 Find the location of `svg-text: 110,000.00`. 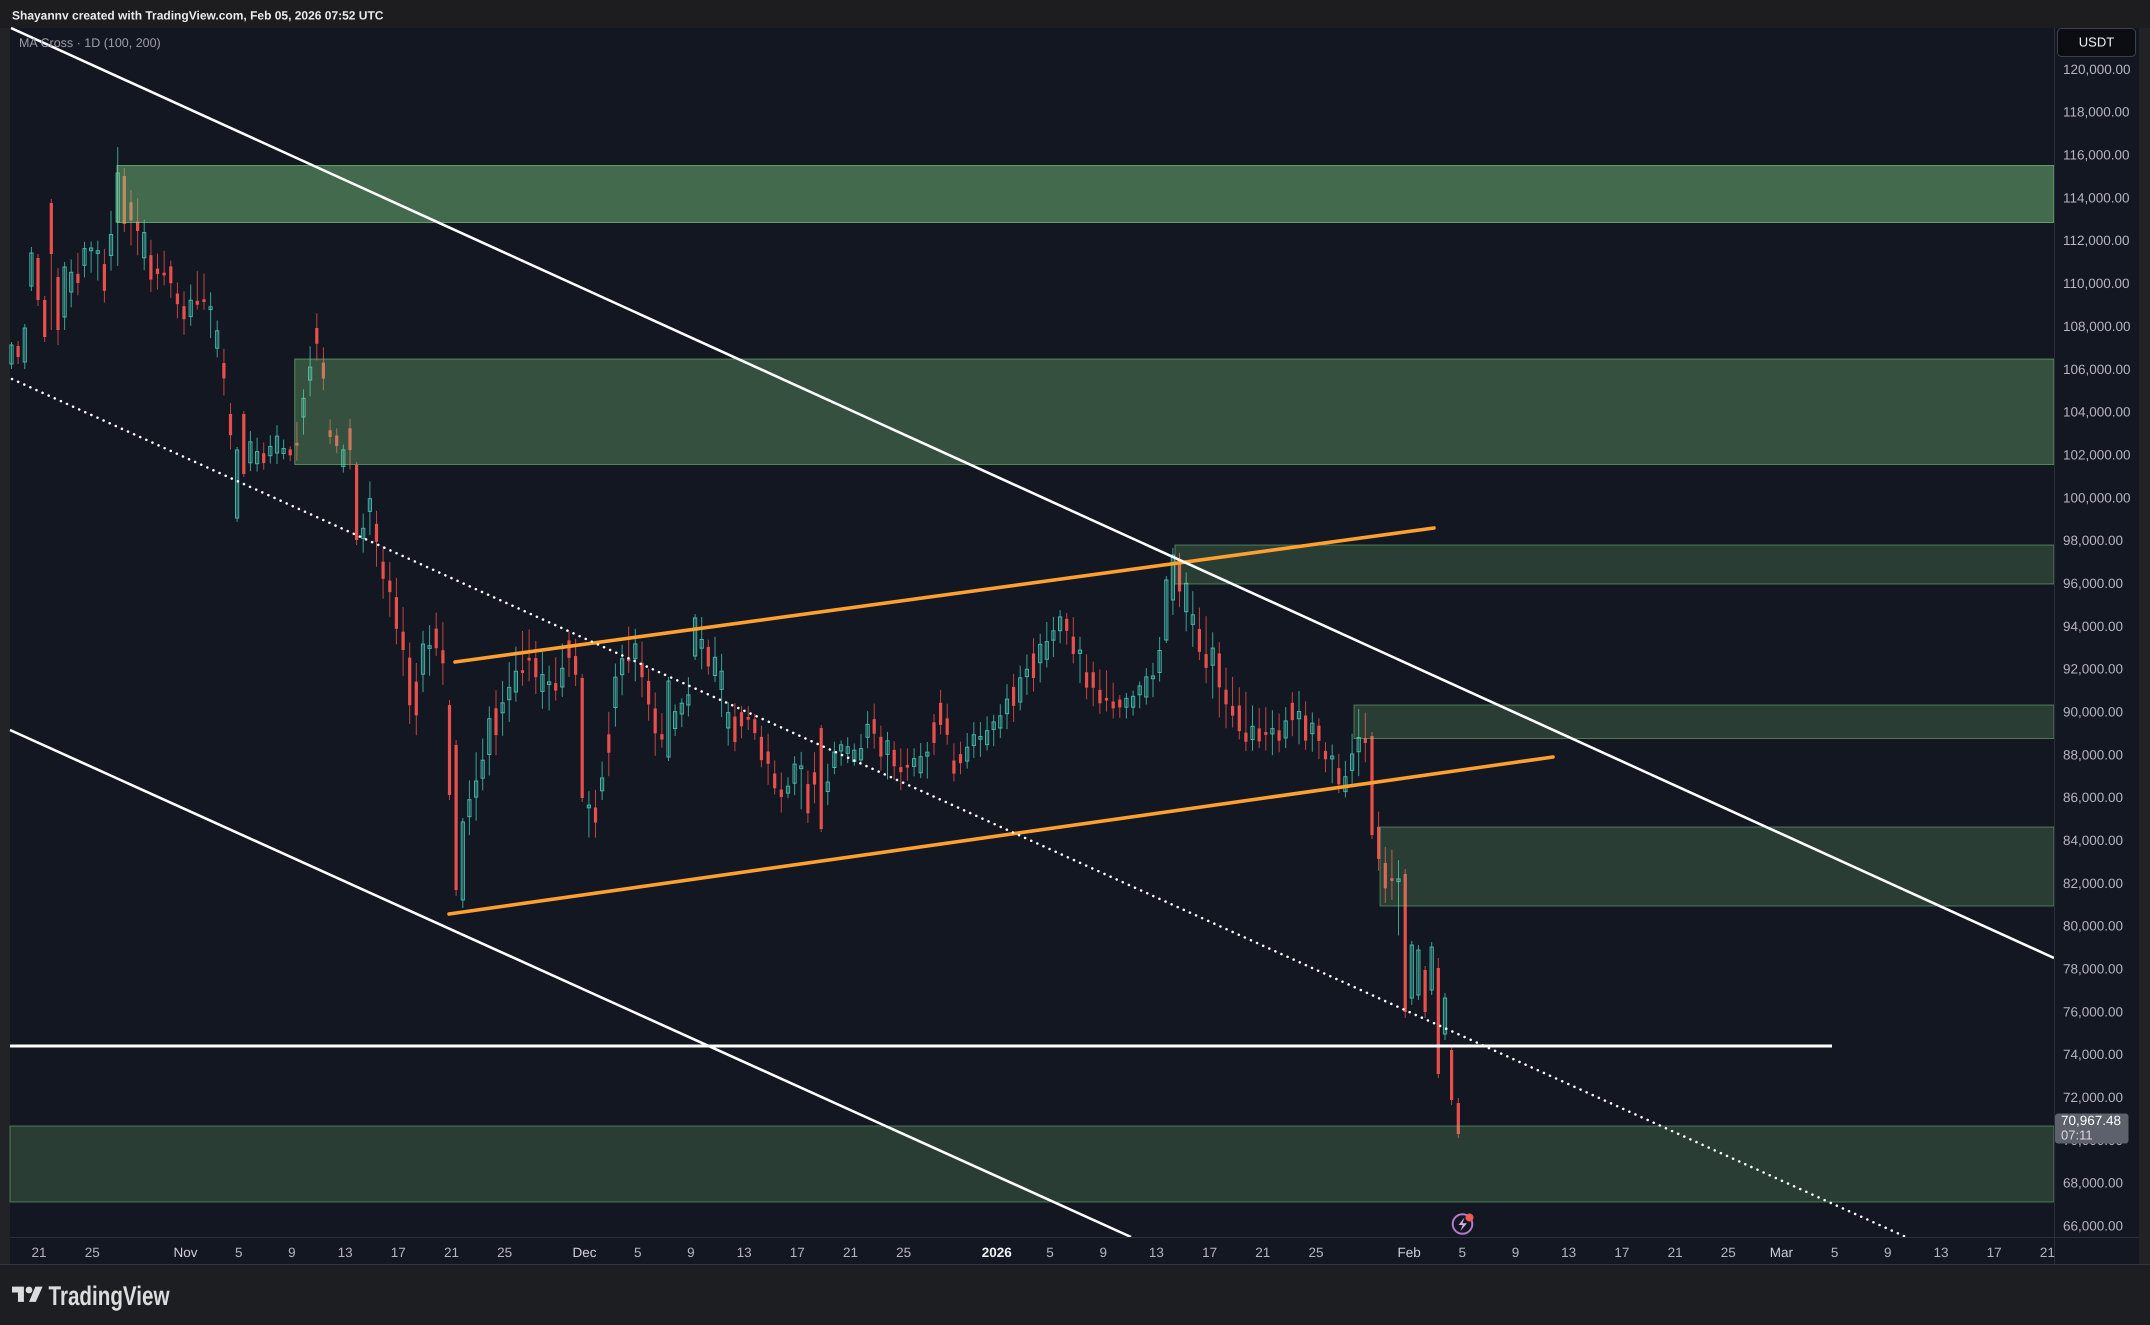

svg-text: 110,000.00 is located at coordinates (2096, 283).